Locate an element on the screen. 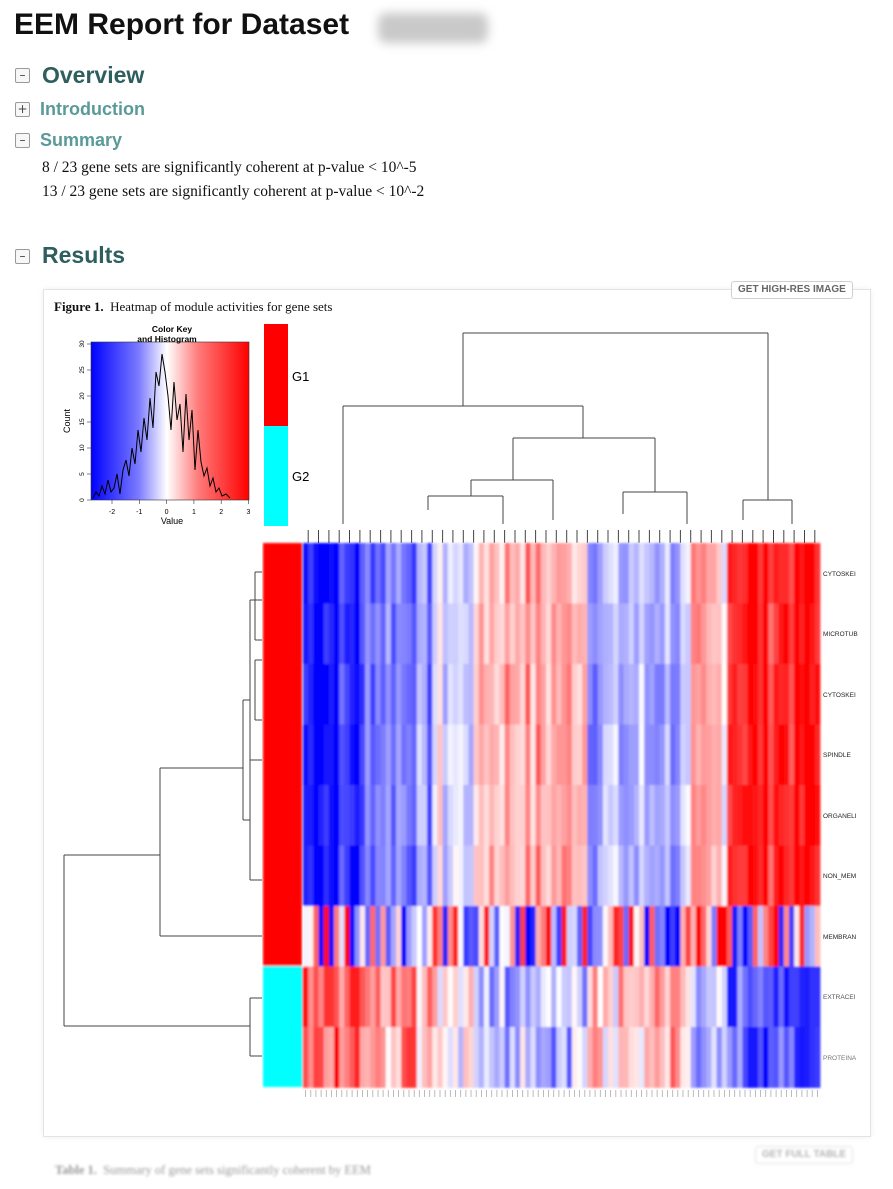 This screenshot has height=1189, width=893. results-toggle-button: – is located at coordinates (22, 256).